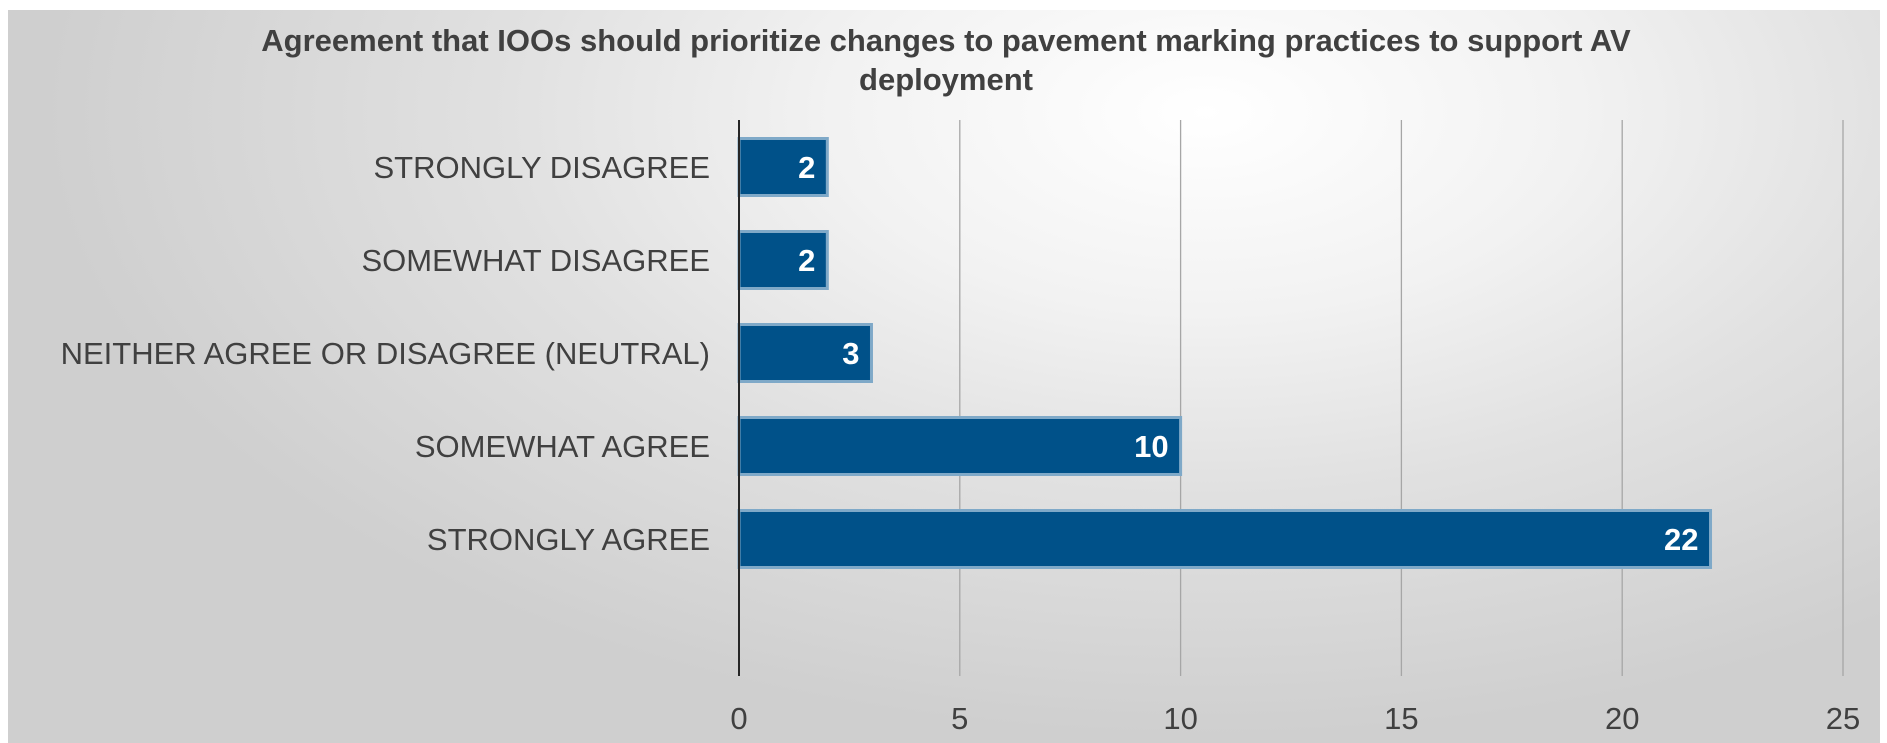 The image size is (1887, 743). What do you see at coordinates (805, 353) in the screenshot?
I see `bar-neither-agree-or-disagree-neutral` at bounding box center [805, 353].